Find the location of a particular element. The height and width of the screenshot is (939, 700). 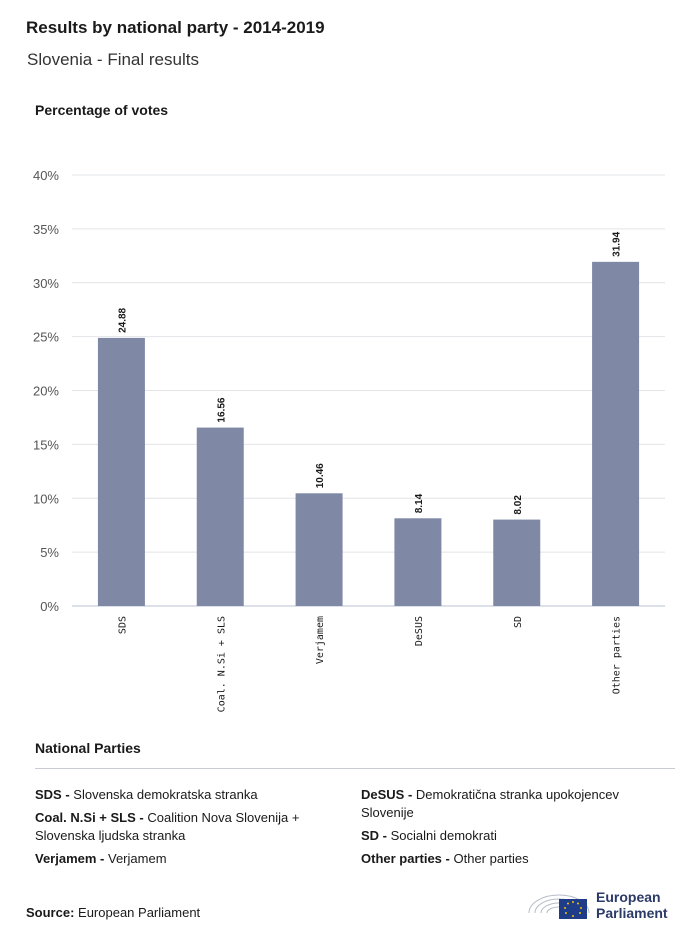

legend-title: National Parties is located at coordinates (88, 748).